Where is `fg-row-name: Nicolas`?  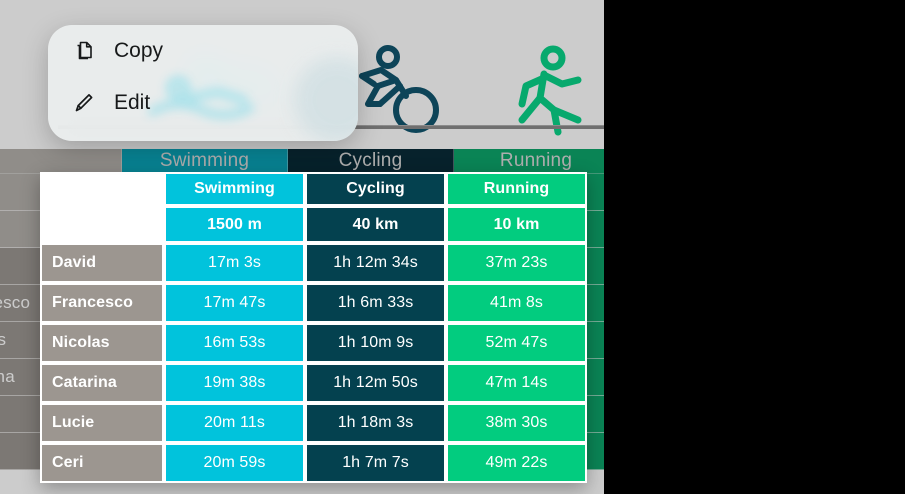 fg-row-name: Nicolas is located at coordinates (102, 343).